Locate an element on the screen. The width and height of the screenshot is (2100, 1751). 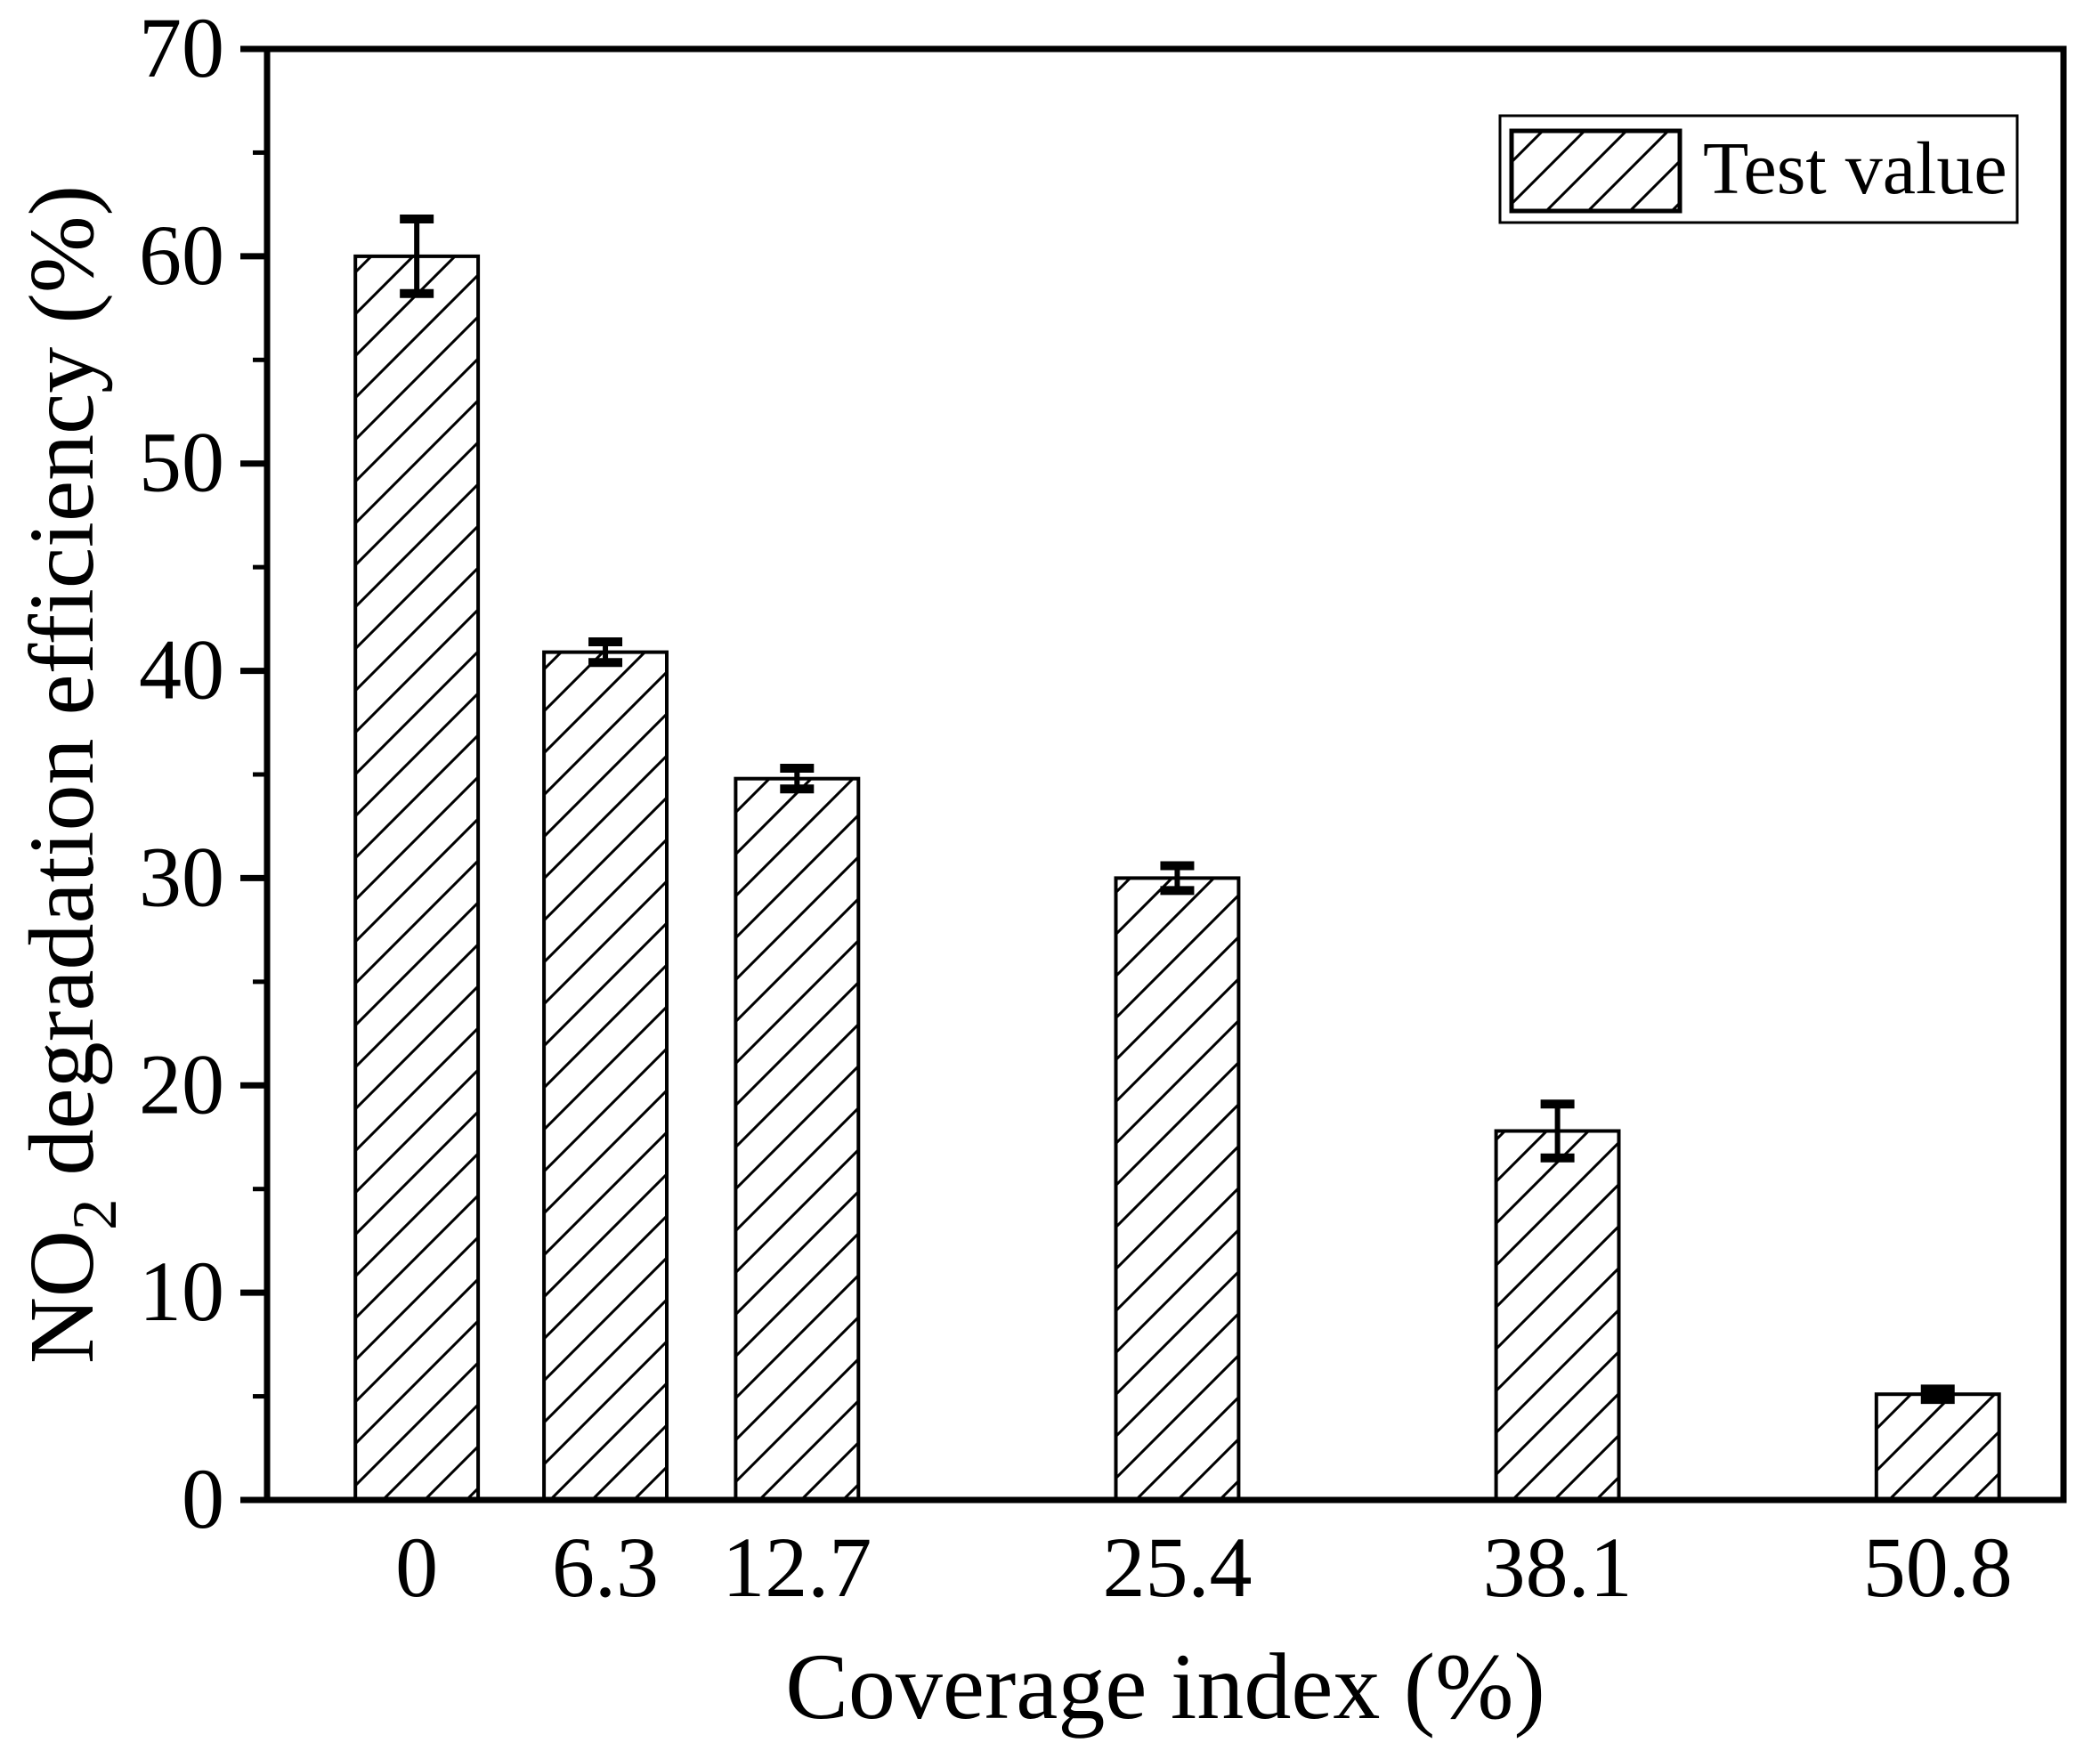
x-tick-label: 25.4 is located at coordinates (1177, 1567).